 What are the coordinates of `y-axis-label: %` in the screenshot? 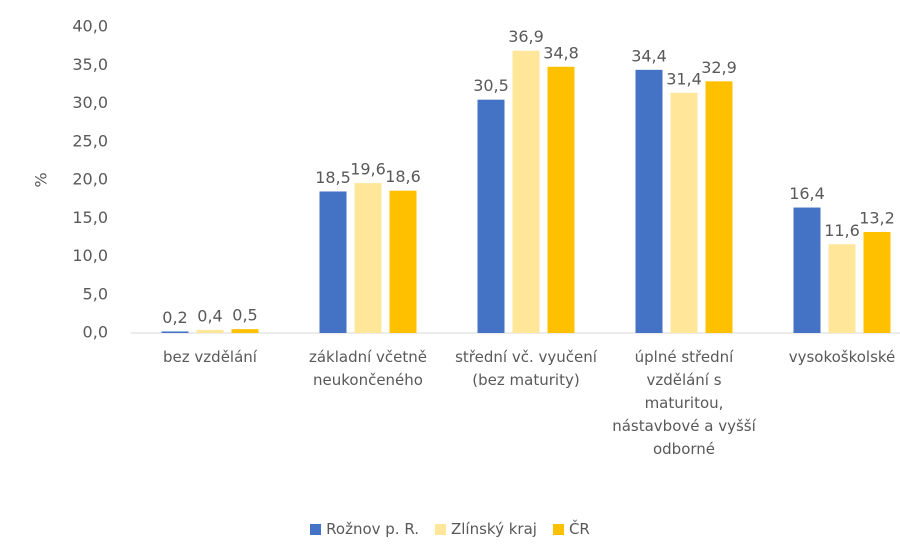 It's located at (41, 179).